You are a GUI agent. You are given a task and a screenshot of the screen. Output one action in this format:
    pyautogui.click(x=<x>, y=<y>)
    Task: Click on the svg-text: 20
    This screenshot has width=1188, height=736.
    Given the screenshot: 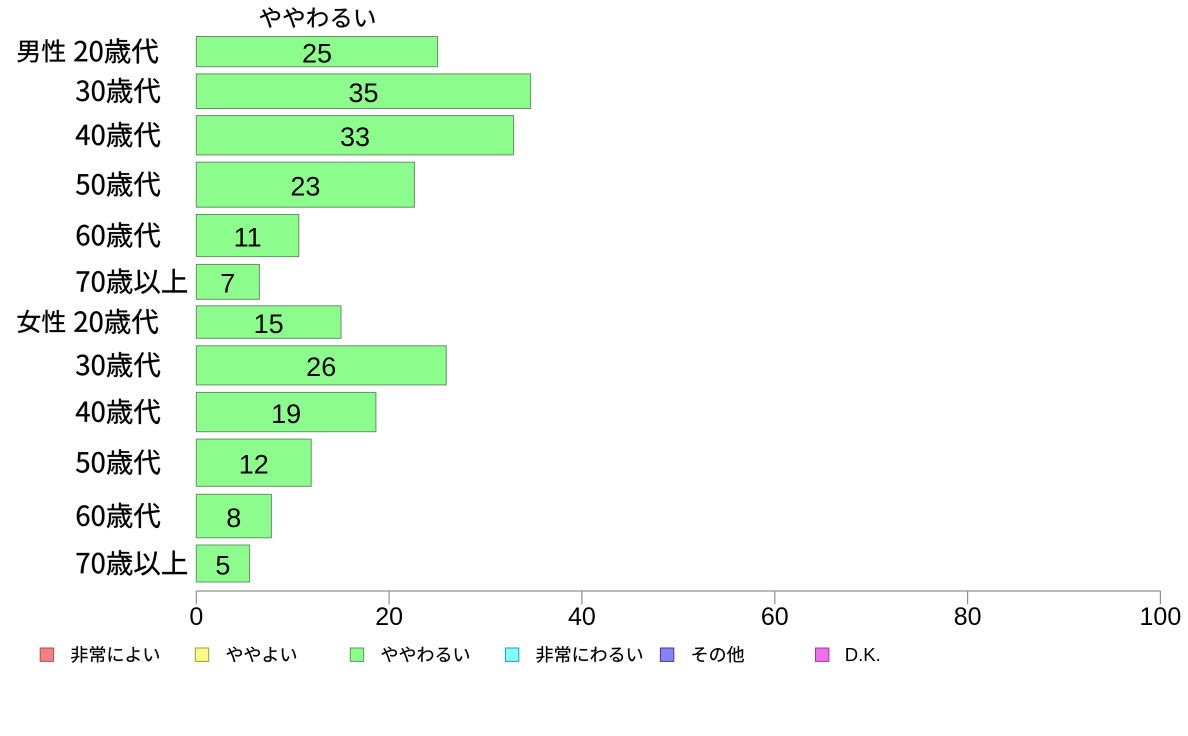 What is the action you would take?
    pyautogui.click(x=389, y=617)
    